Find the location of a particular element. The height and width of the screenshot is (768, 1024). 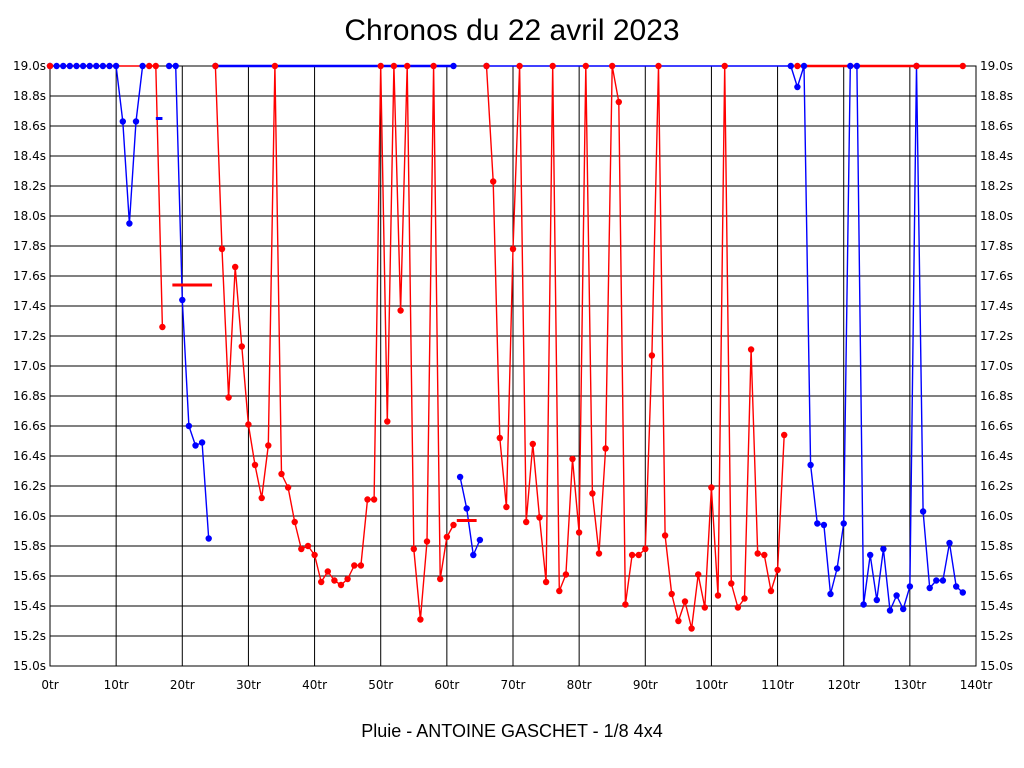

y-tick-label-right: 18.0s is located at coordinates (996, 216).